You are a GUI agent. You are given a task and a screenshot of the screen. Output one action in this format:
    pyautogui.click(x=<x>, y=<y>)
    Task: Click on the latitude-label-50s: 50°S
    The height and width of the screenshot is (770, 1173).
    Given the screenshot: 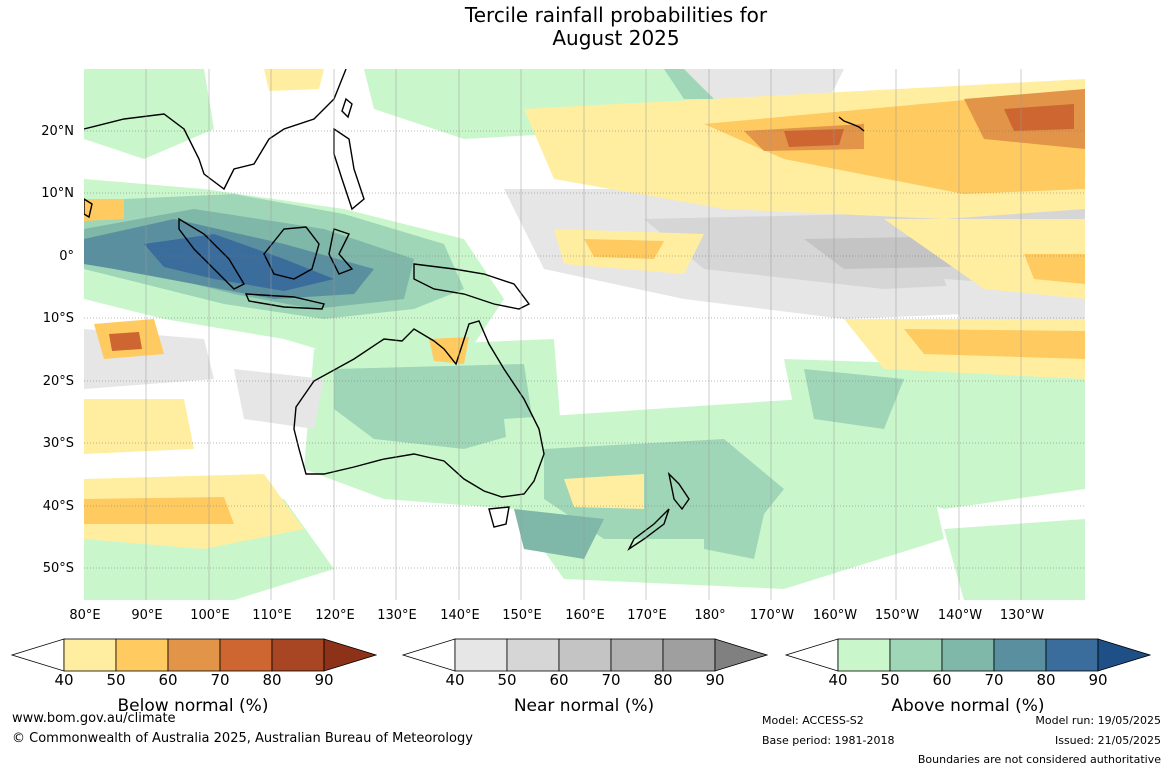 What is the action you would take?
    pyautogui.click(x=58, y=568)
    